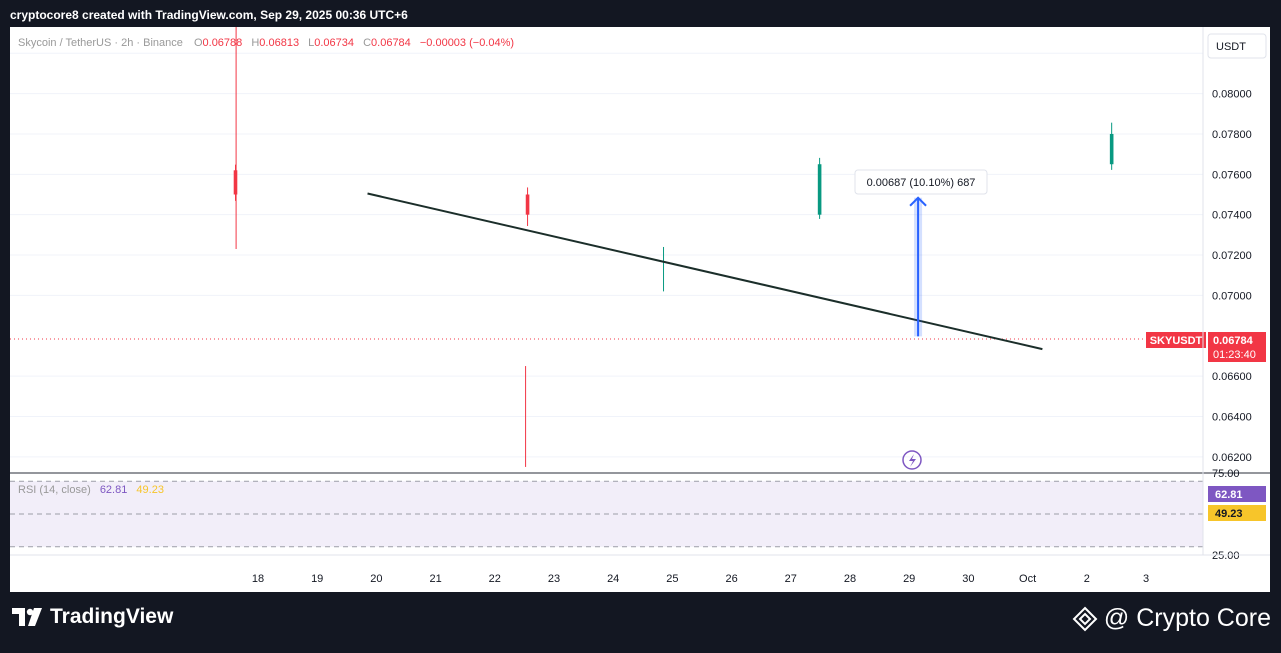  I want to click on price-tag: SKYUSDT 0.06784 01:23:40, so click(1206, 347).